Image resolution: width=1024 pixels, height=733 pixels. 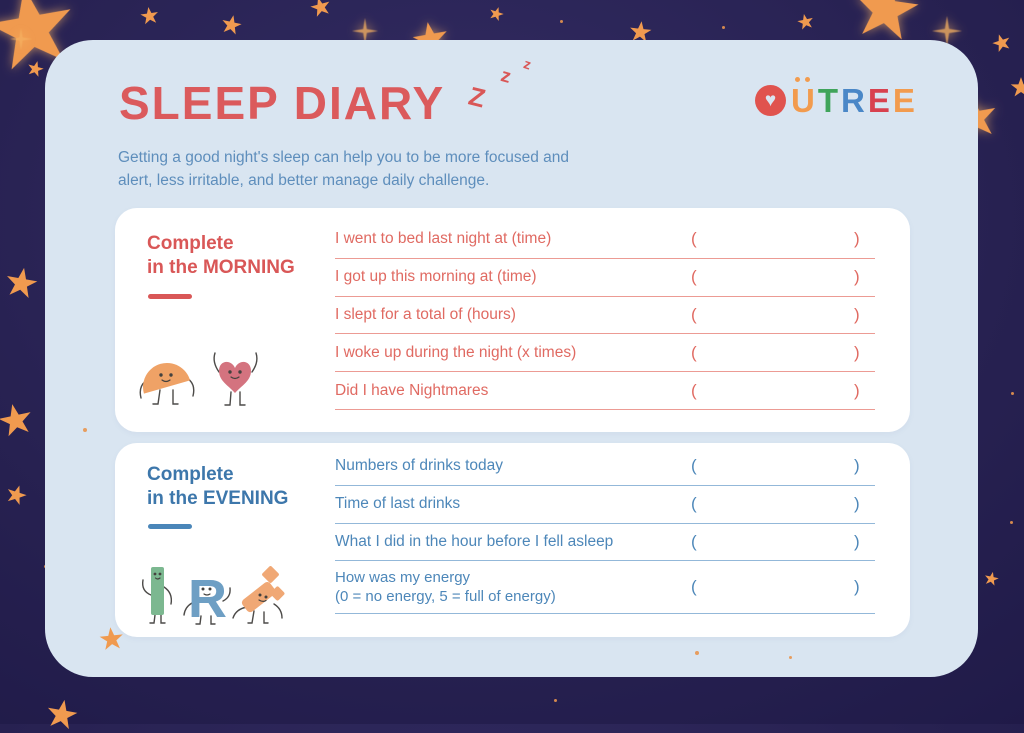 I want to click on row-label: Time of last drinks, so click(x=398, y=504).